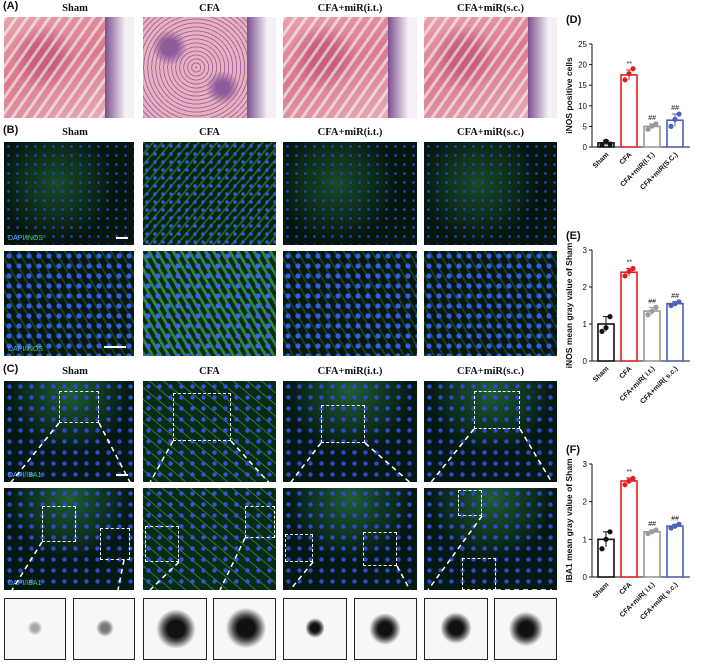 This screenshot has height=664, width=709. I want to click on col-title-c-cfa: CFA, so click(209, 371).